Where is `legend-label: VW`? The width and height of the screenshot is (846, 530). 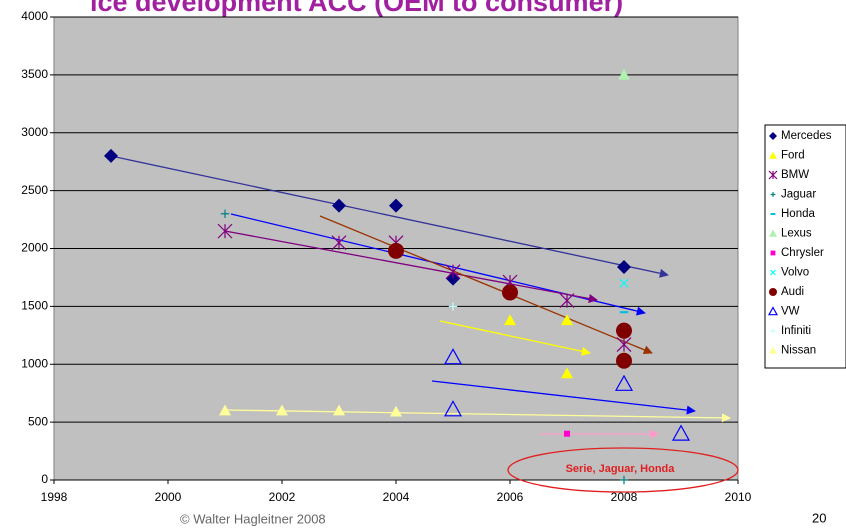 legend-label: VW is located at coordinates (790, 312).